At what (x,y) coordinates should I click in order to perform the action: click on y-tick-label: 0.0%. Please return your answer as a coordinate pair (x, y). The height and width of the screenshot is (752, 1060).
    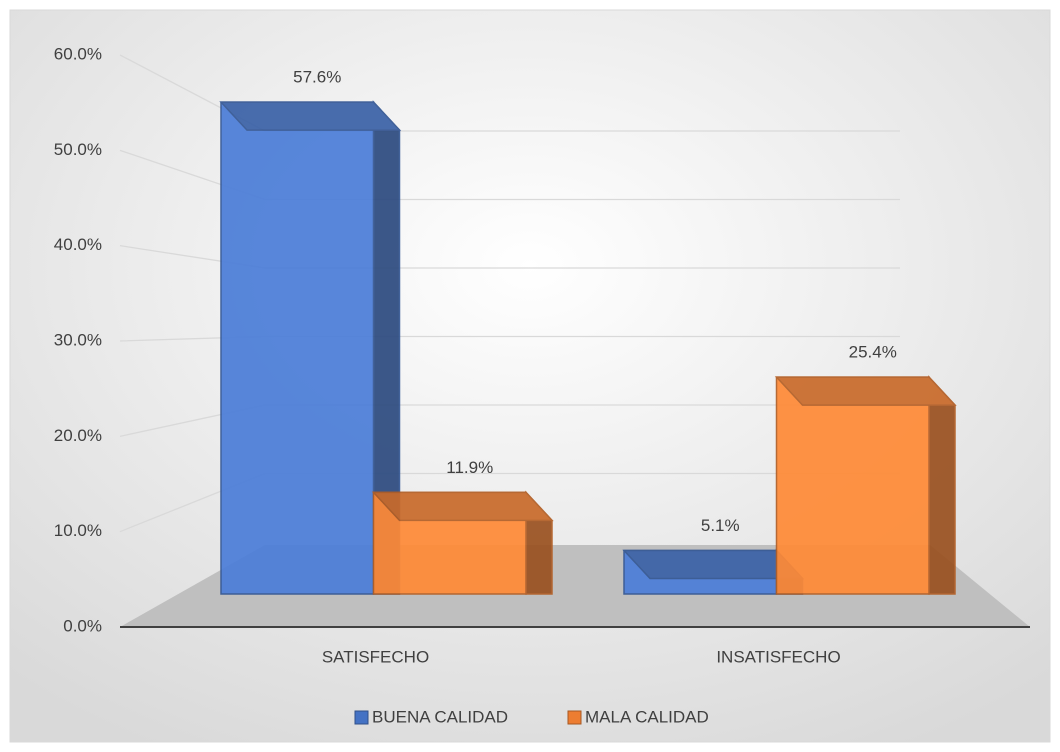
    Looking at the image, I should click on (82, 625).